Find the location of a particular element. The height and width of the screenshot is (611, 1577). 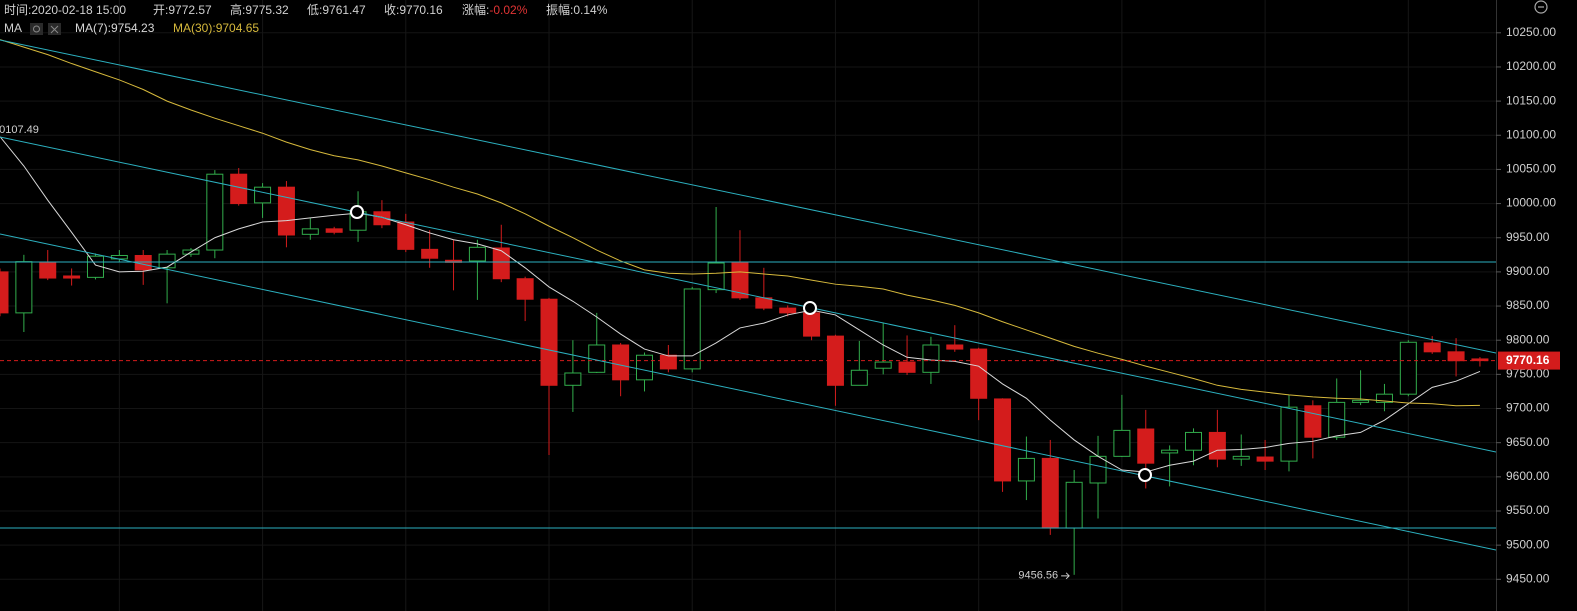

low-marker-arrow is located at coordinates (1065, 576).